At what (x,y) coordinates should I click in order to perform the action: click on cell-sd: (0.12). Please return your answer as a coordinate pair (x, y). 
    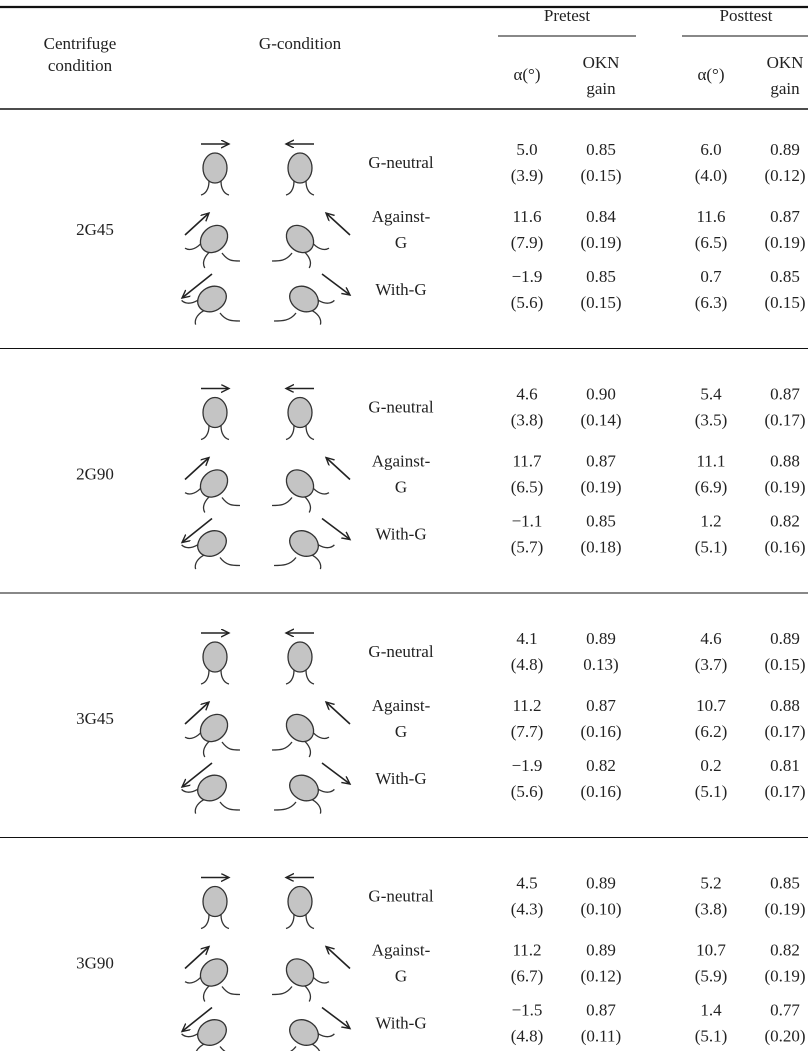
    Looking at the image, I should click on (600, 975).